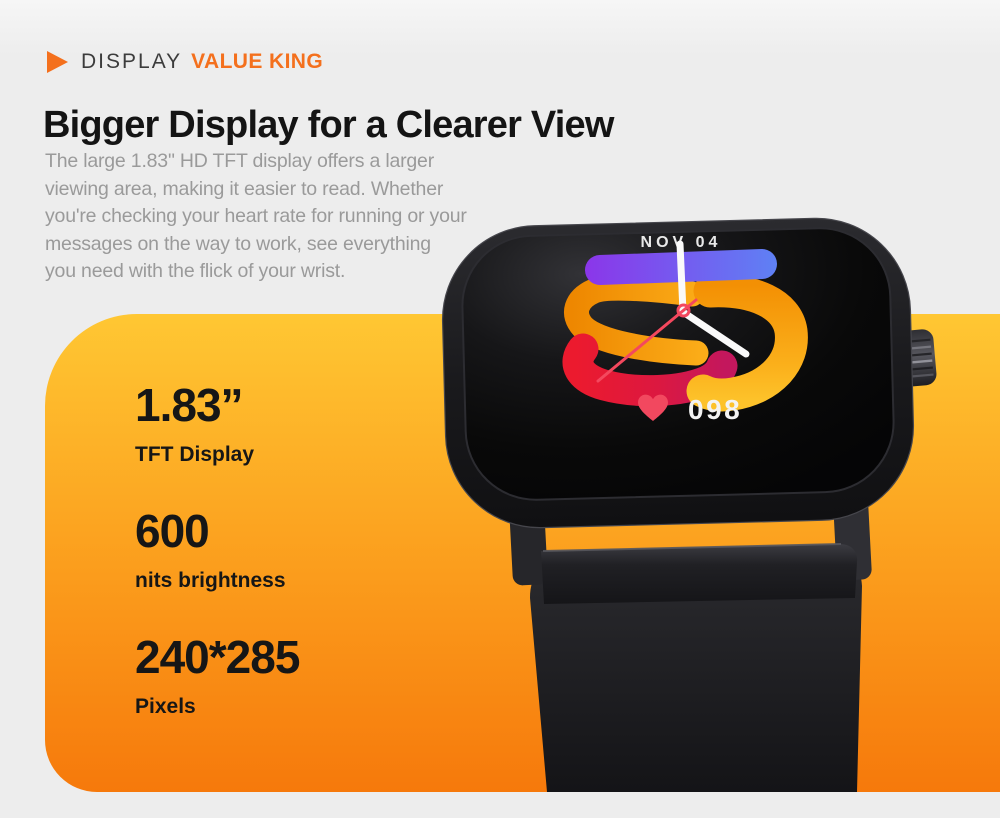  What do you see at coordinates (681, 278) in the screenshot?
I see `minute-hand` at bounding box center [681, 278].